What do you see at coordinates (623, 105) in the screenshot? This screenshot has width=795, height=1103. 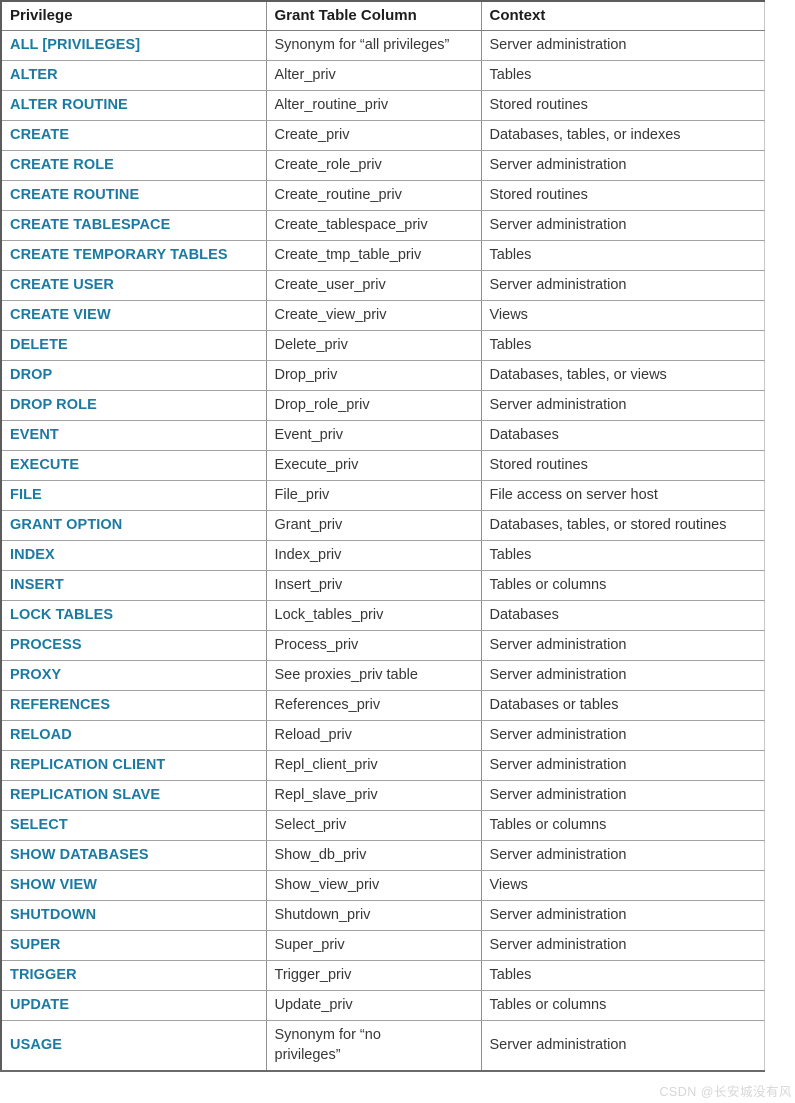 I see `context-cell: Stored routines` at bounding box center [623, 105].